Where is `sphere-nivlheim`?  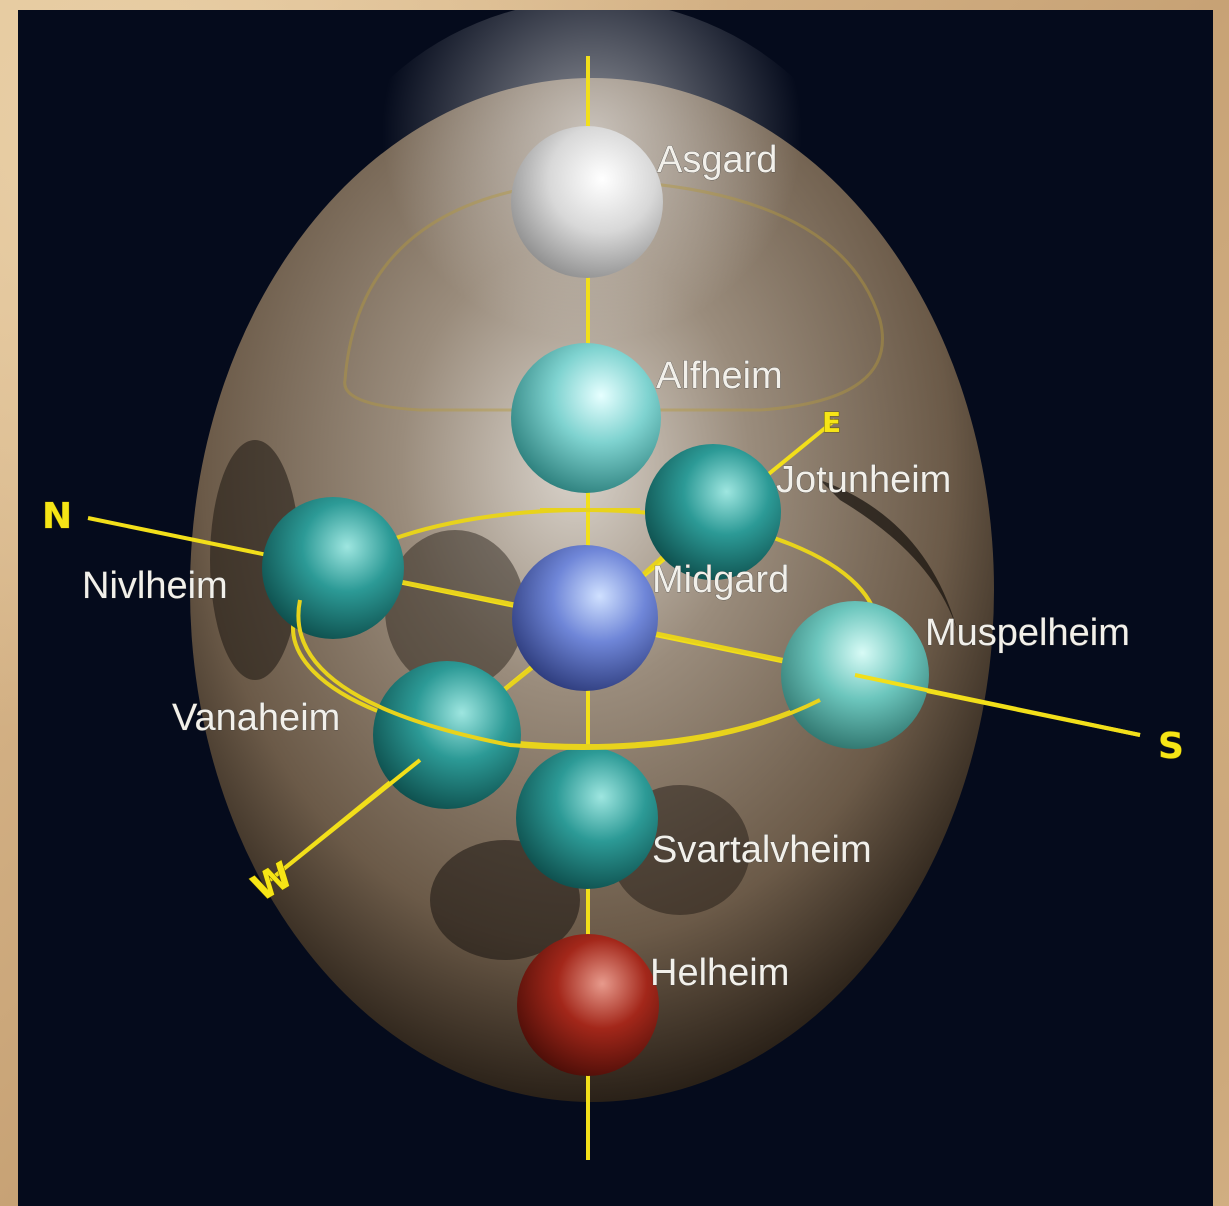 sphere-nivlheim is located at coordinates (333, 568).